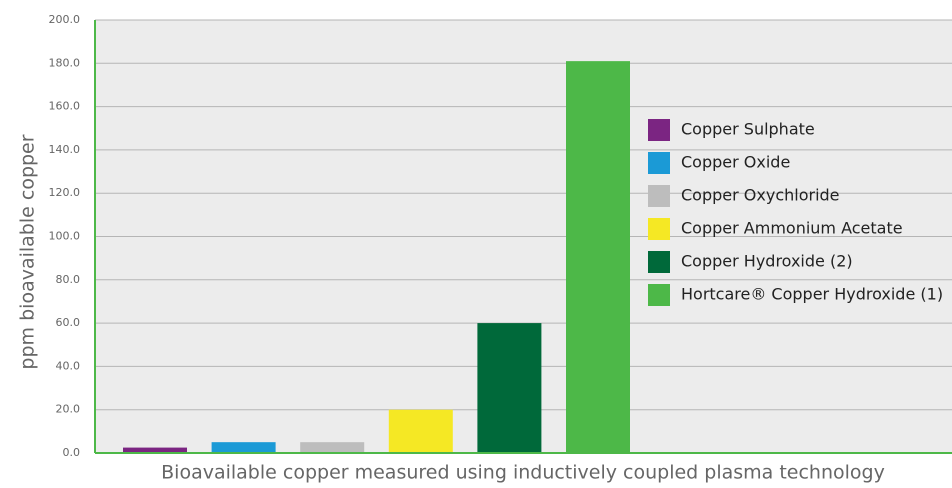  What do you see at coordinates (767, 261) in the screenshot?
I see `legend-label: Copper Hydroxide (2)` at bounding box center [767, 261].